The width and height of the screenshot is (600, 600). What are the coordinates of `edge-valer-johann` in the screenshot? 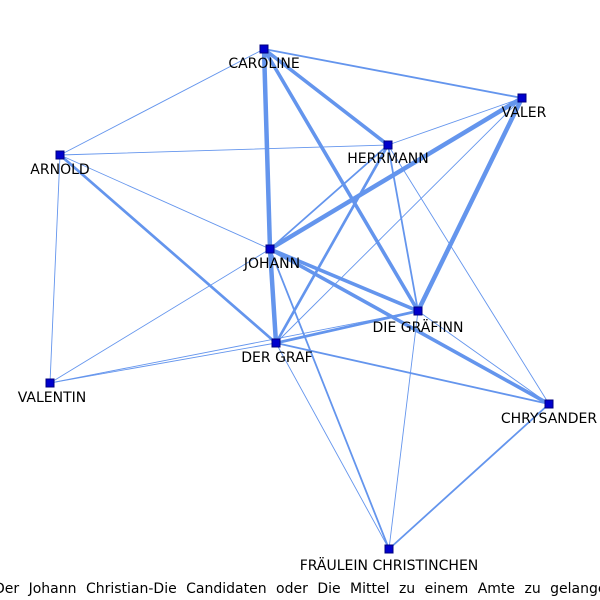 It's located at (396, 173).